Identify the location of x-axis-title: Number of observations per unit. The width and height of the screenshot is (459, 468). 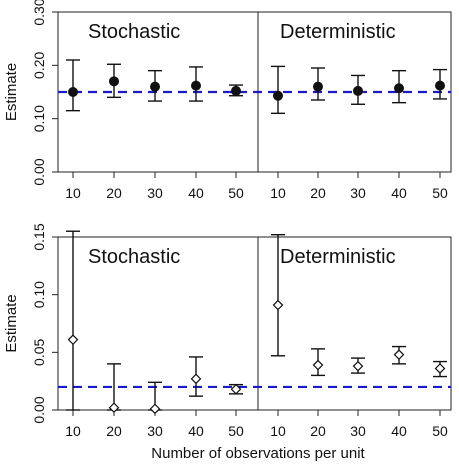
(258, 453).